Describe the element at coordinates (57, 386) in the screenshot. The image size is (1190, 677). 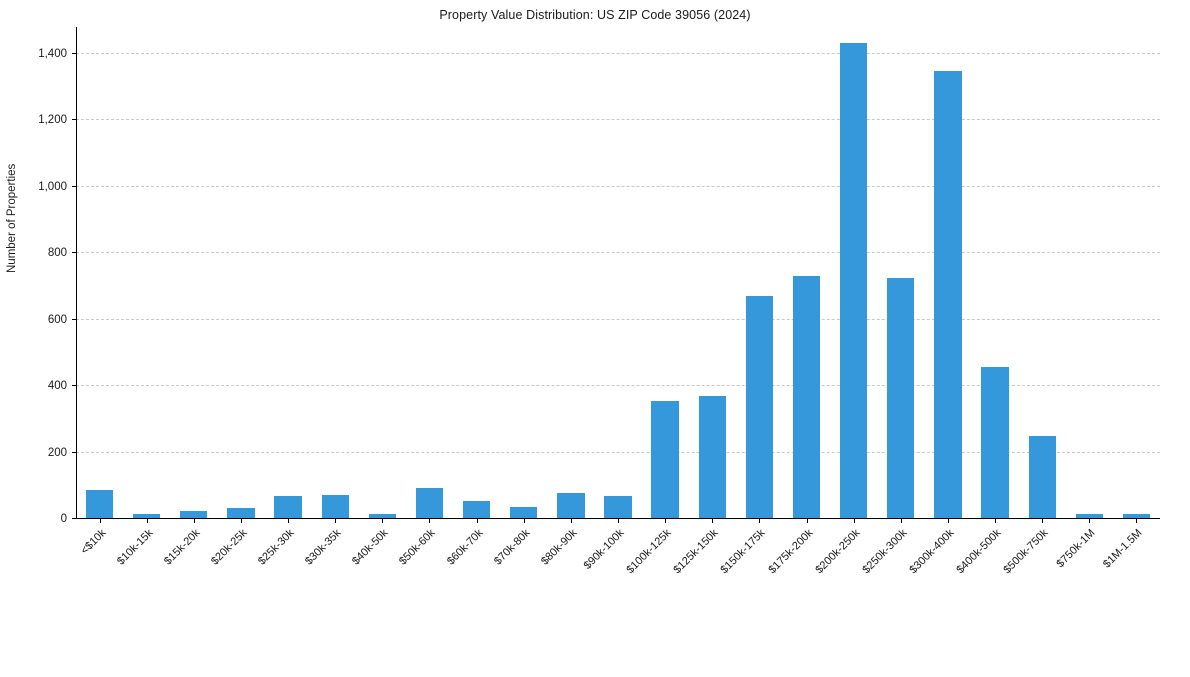
I see `y-tick-label: 400` at that location.